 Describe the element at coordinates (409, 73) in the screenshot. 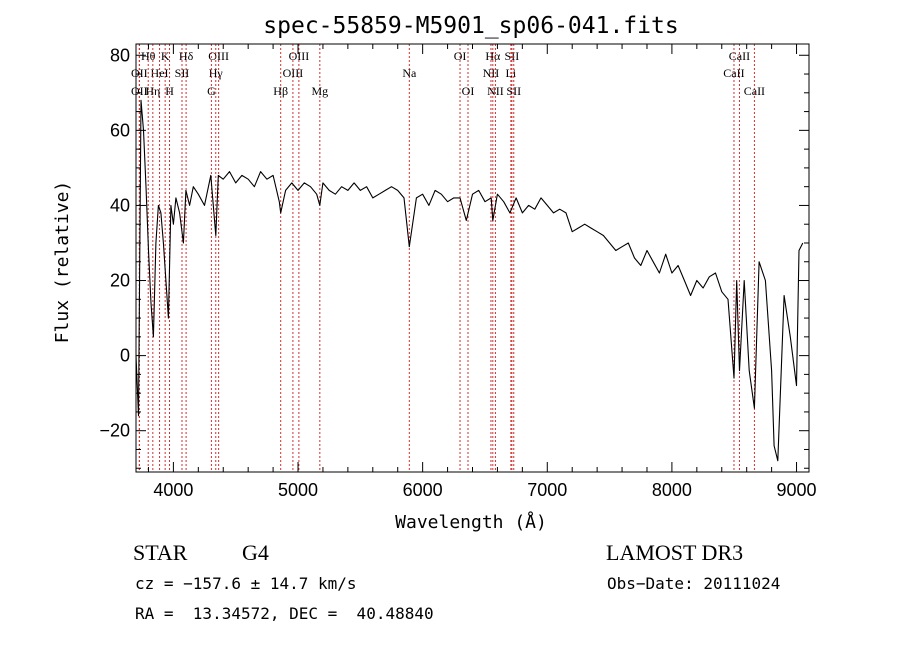

I see `line-marker-label: Na` at that location.